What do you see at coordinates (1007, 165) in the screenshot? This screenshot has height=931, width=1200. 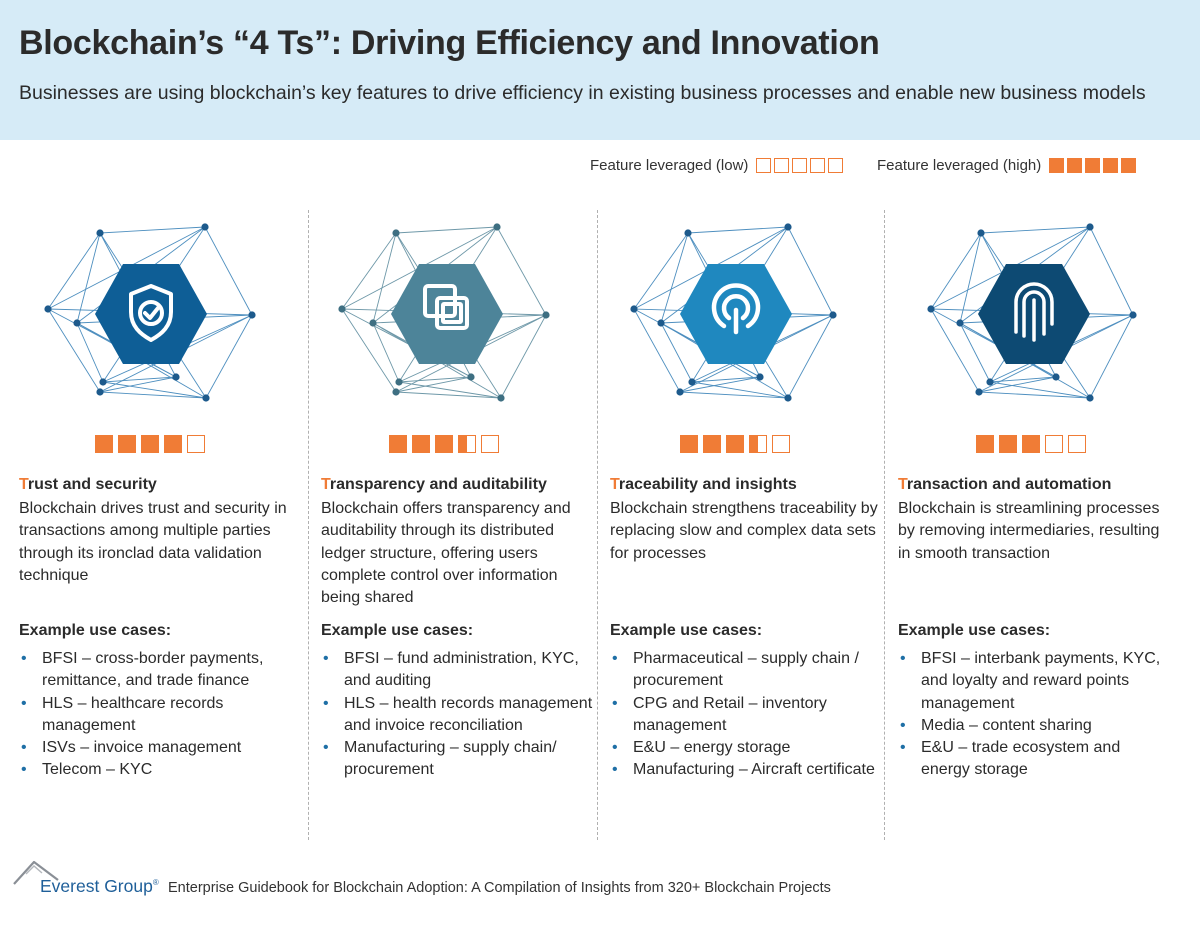 I see `legend-high: Feature leveraged (high)` at bounding box center [1007, 165].